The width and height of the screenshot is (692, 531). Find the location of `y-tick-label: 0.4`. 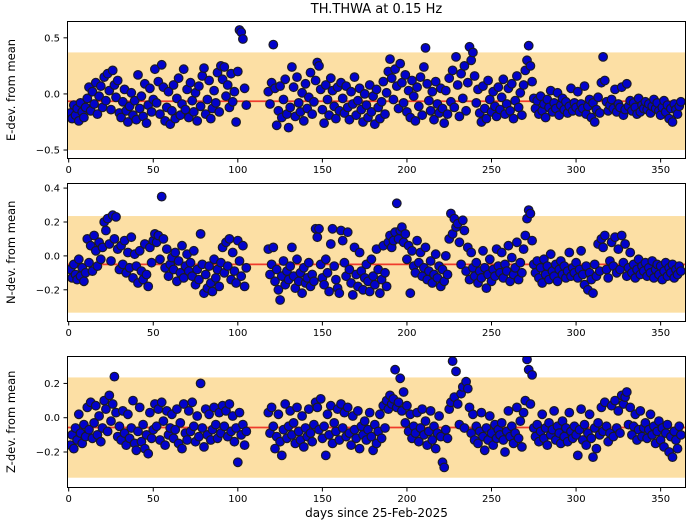

y-tick-label: 0.4 is located at coordinates (52, 189).